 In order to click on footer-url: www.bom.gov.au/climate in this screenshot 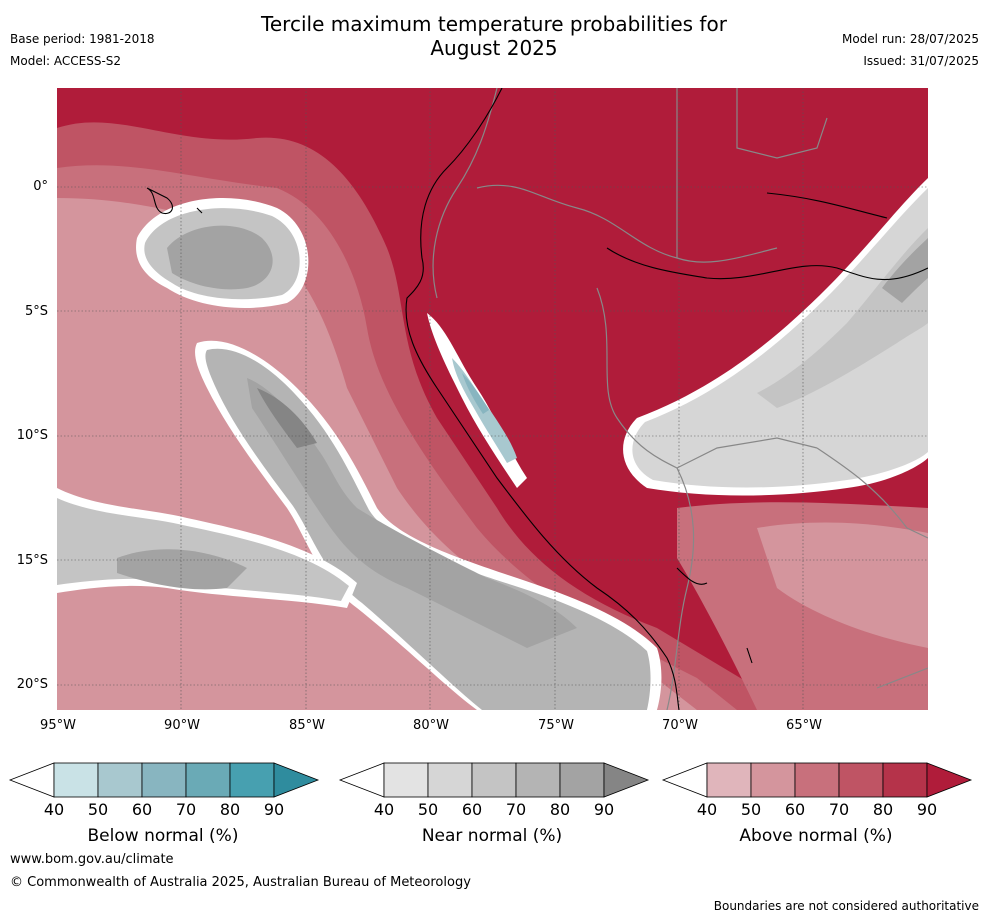, I will do `click(92, 859)`.